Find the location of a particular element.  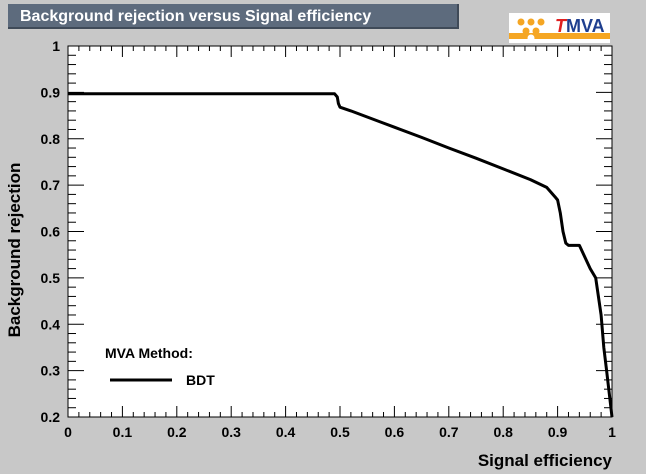

logo-dots-icon is located at coordinates (531, 29).